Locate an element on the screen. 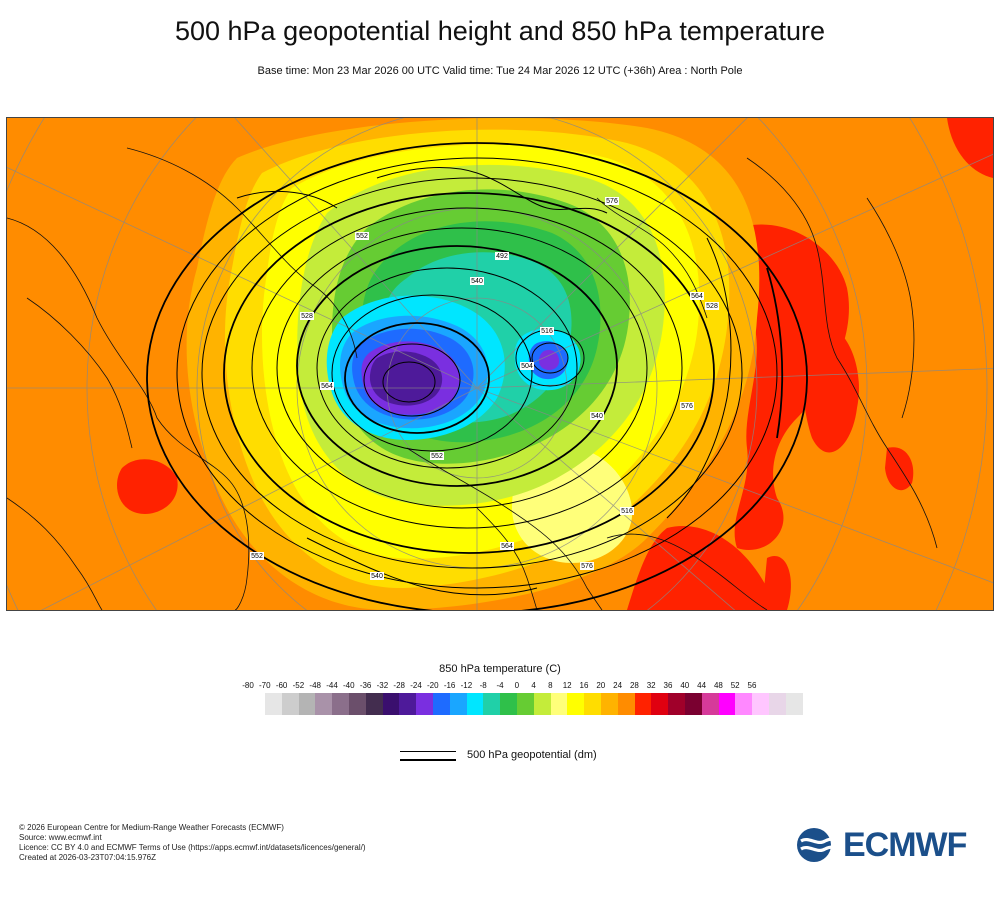  colorbar-tick-label: 56 is located at coordinates (752, 685).